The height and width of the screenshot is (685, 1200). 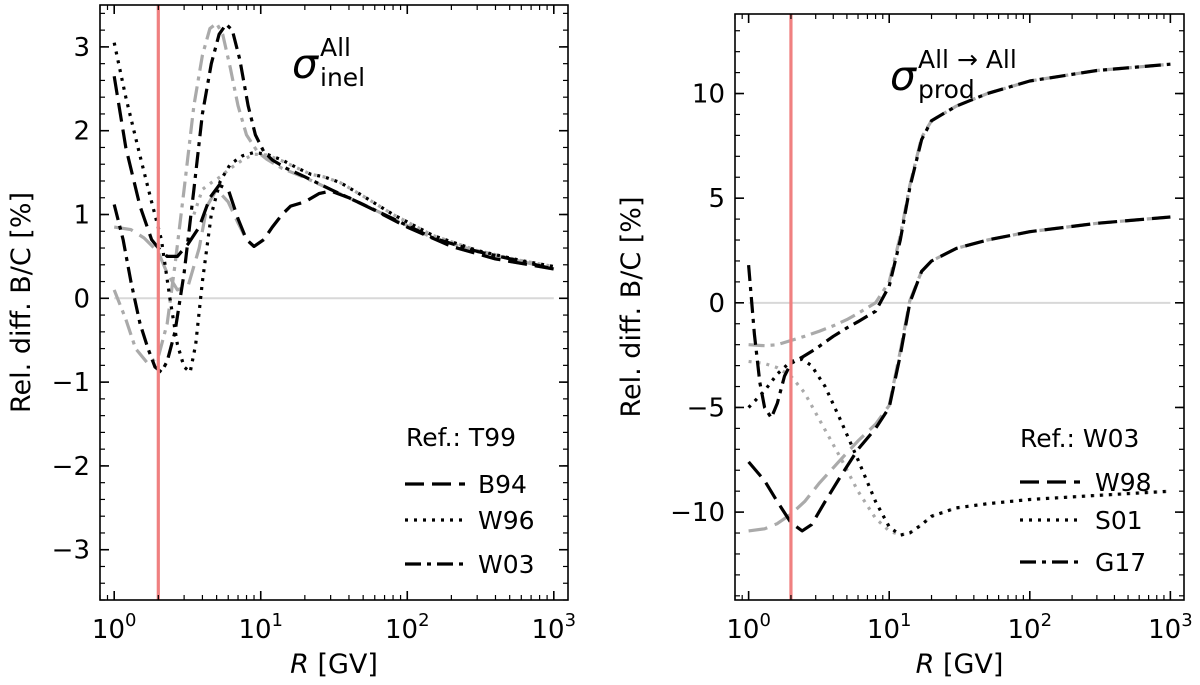 I want to click on series-line-dashed-gray, so click(x=334, y=239).